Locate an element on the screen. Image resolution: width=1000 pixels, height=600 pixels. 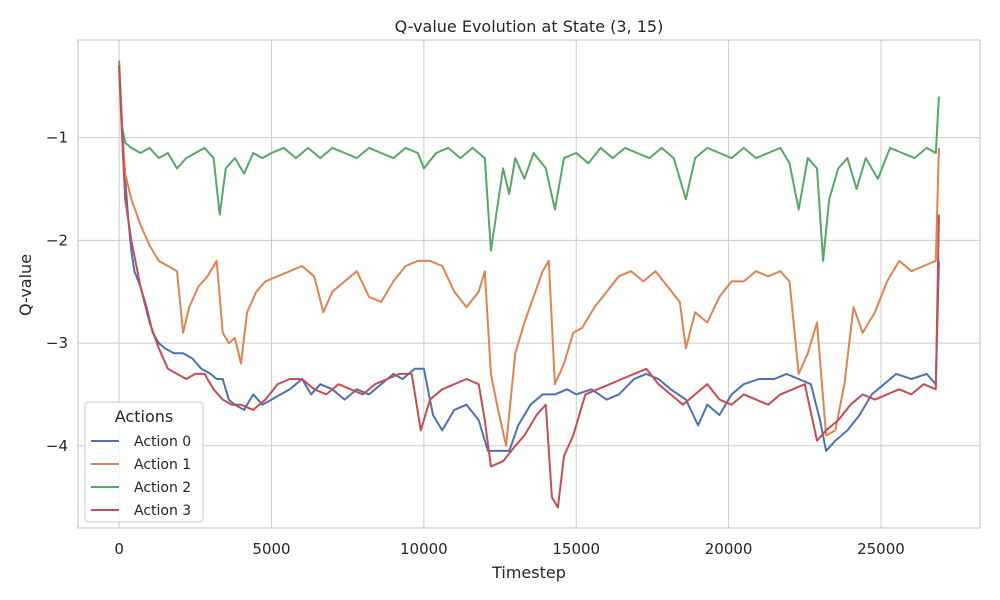
x-tick-label: 25000 is located at coordinates (881, 549).